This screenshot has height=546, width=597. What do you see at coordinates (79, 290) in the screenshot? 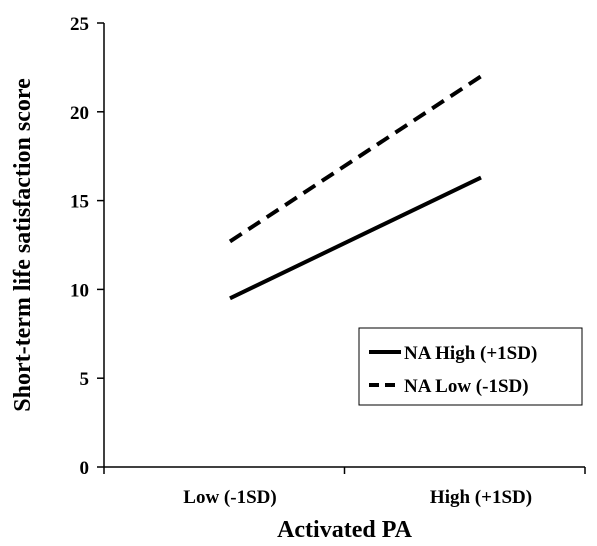
I see `y-tick-label: 10` at bounding box center [79, 290].